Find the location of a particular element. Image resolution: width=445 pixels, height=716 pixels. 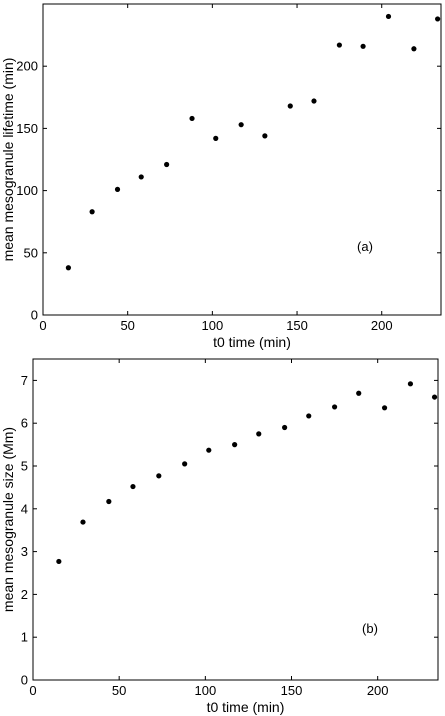

y-axis-title-b: mean mesogranule size (Mm) is located at coordinates (8, 519).